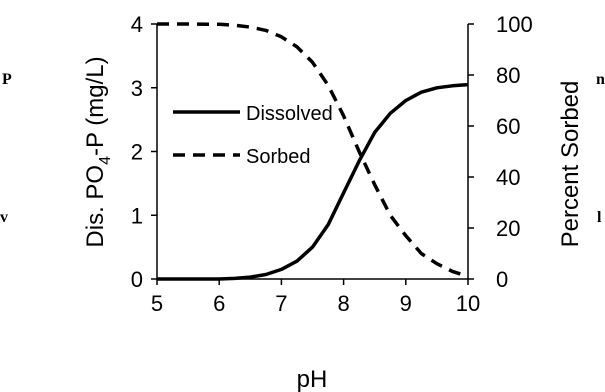 This screenshot has width=605, height=392. Describe the element at coordinates (144, 152) in the screenshot. I see `y-left-ticks: 0 1 2 3 4` at that location.